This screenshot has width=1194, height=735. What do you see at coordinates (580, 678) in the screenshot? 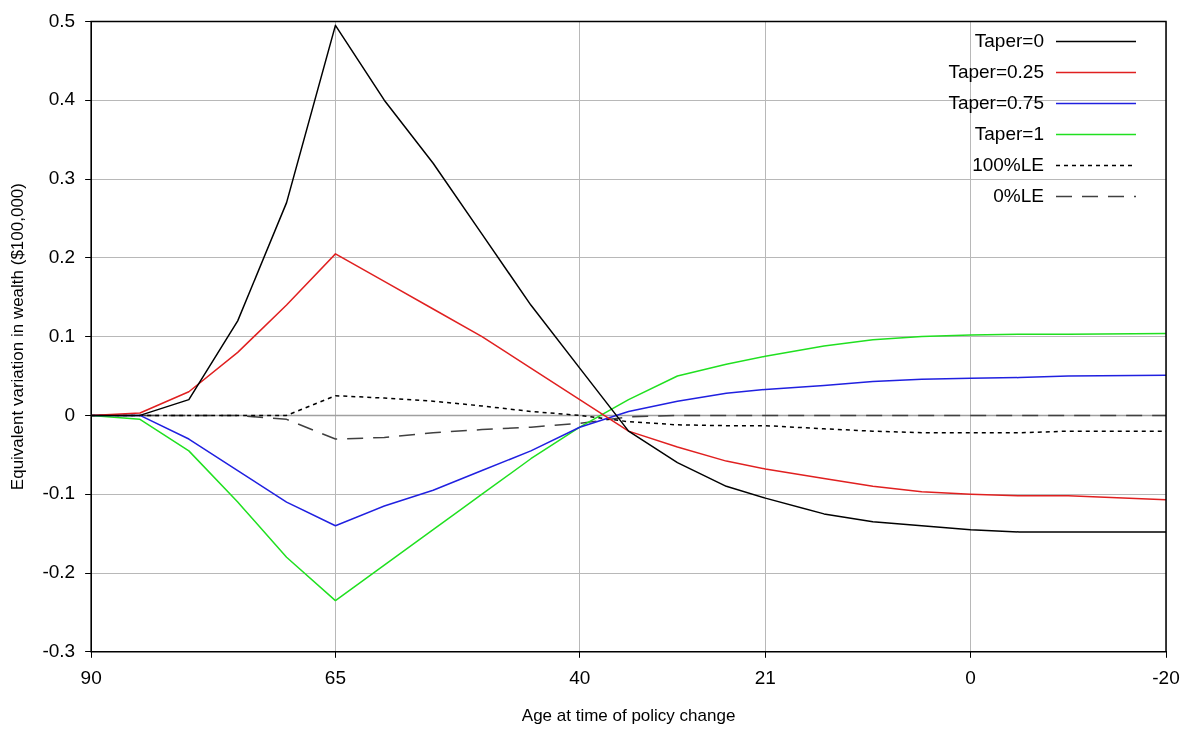
I see `x-tick-label: 40` at bounding box center [580, 678].